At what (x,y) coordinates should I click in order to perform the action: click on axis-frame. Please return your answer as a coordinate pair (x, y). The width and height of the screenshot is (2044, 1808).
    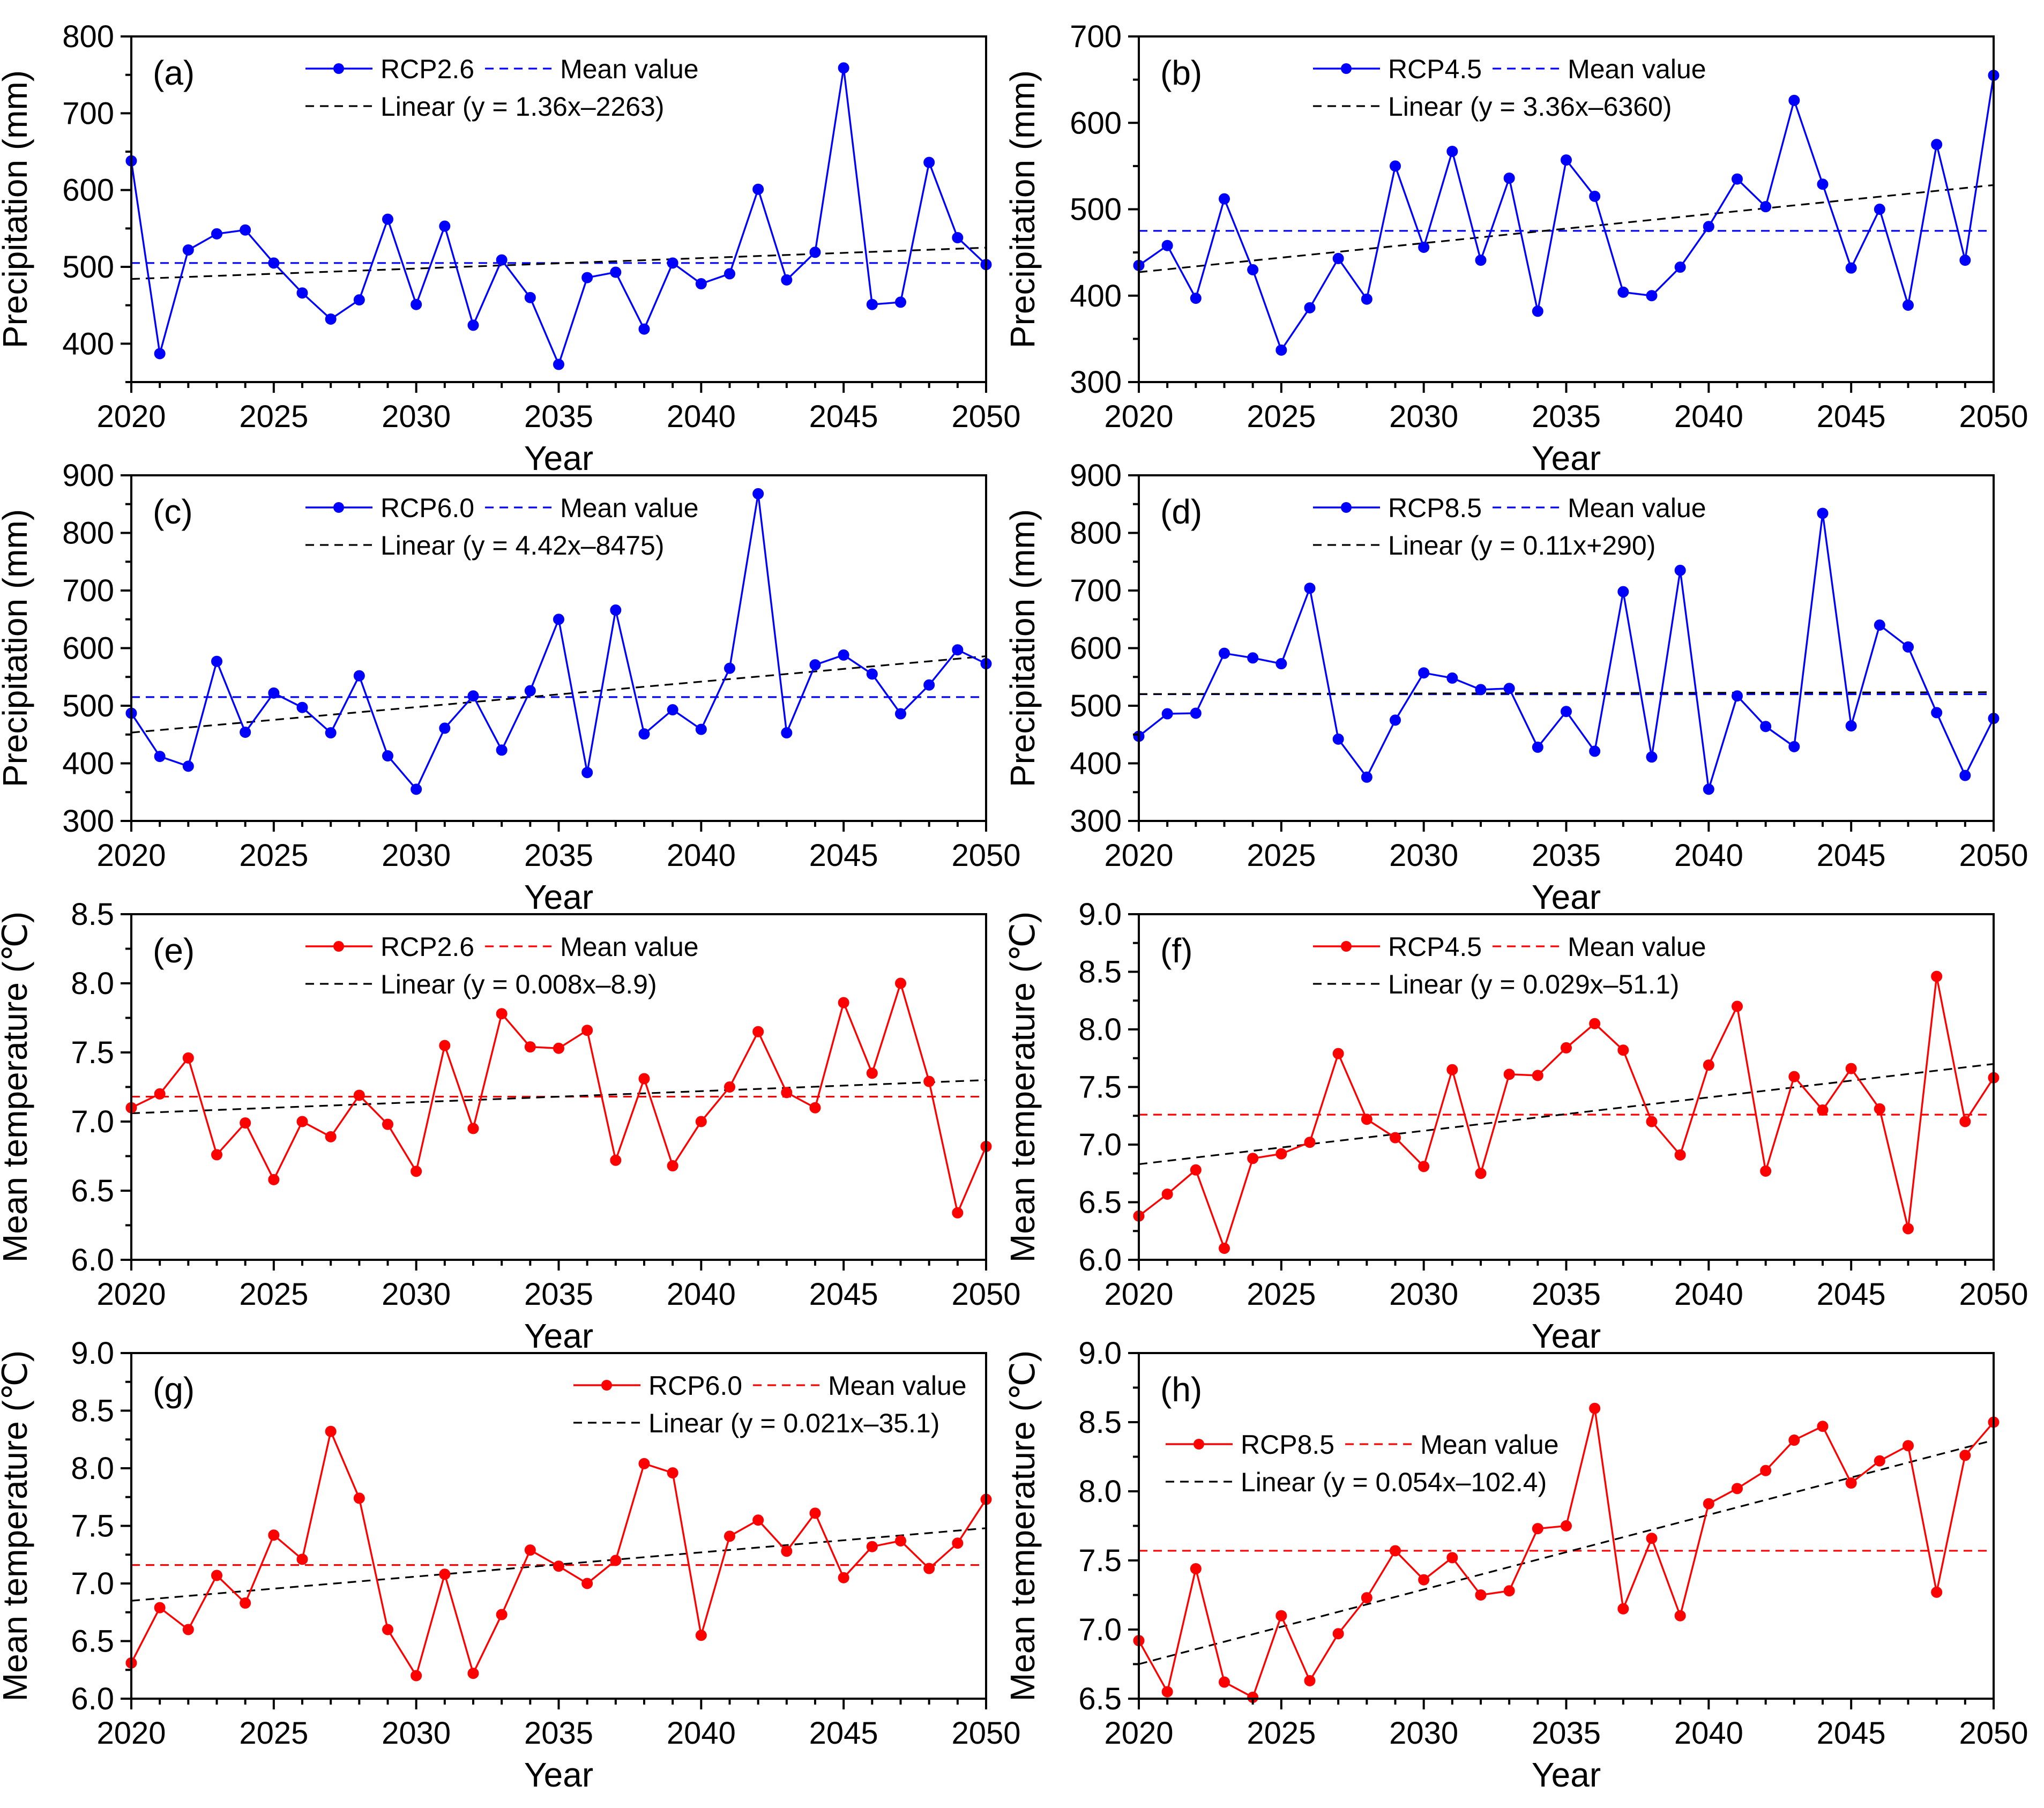
    Looking at the image, I should click on (558, 1526).